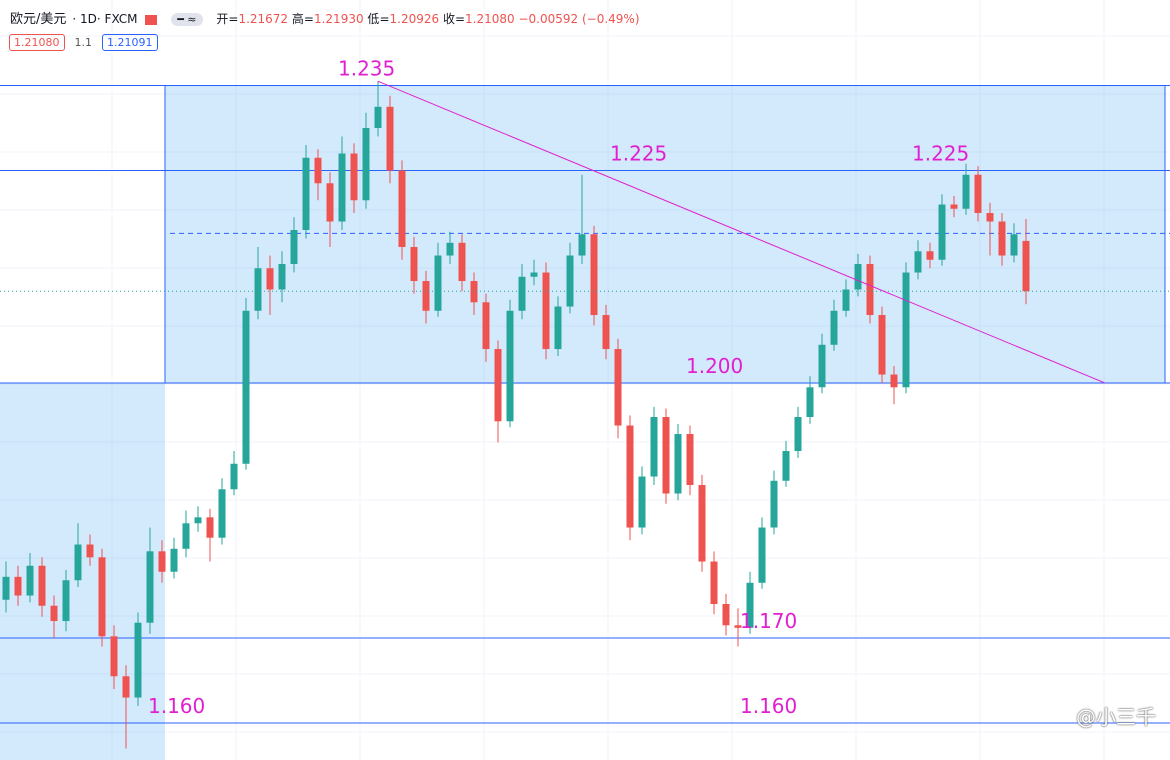 The image size is (1170, 760). What do you see at coordinates (448, 19) in the screenshot?
I see `field-label: 收` at bounding box center [448, 19].